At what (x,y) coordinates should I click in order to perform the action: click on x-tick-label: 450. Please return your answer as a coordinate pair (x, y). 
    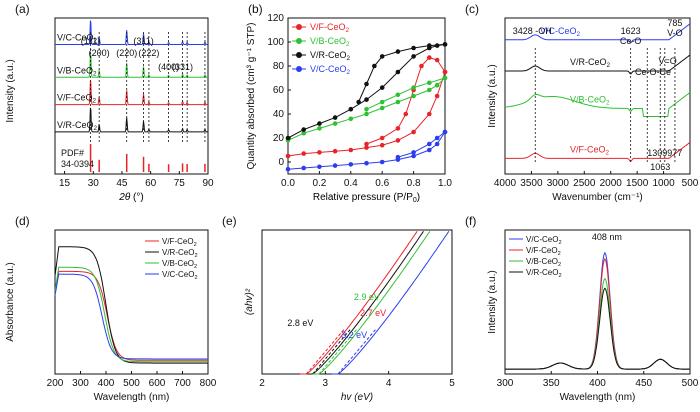
    Looking at the image, I should click on (643, 383).